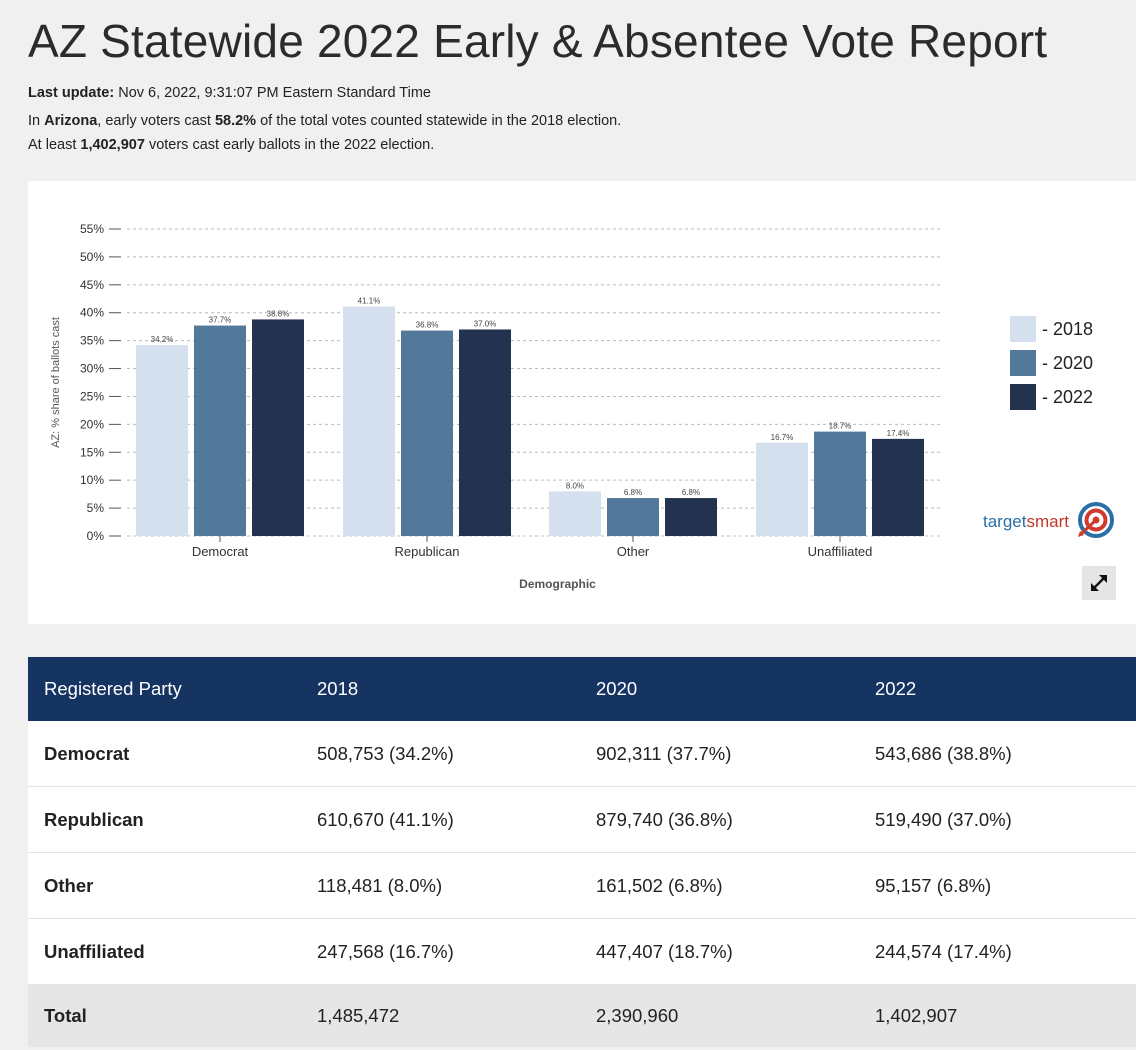  Describe the element at coordinates (691, 517) in the screenshot. I see `bar-2022-other` at that location.